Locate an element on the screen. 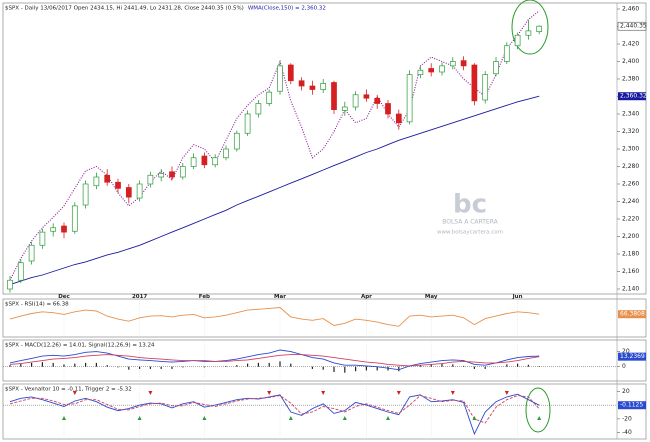  last-price-marker is located at coordinates (632, 26).